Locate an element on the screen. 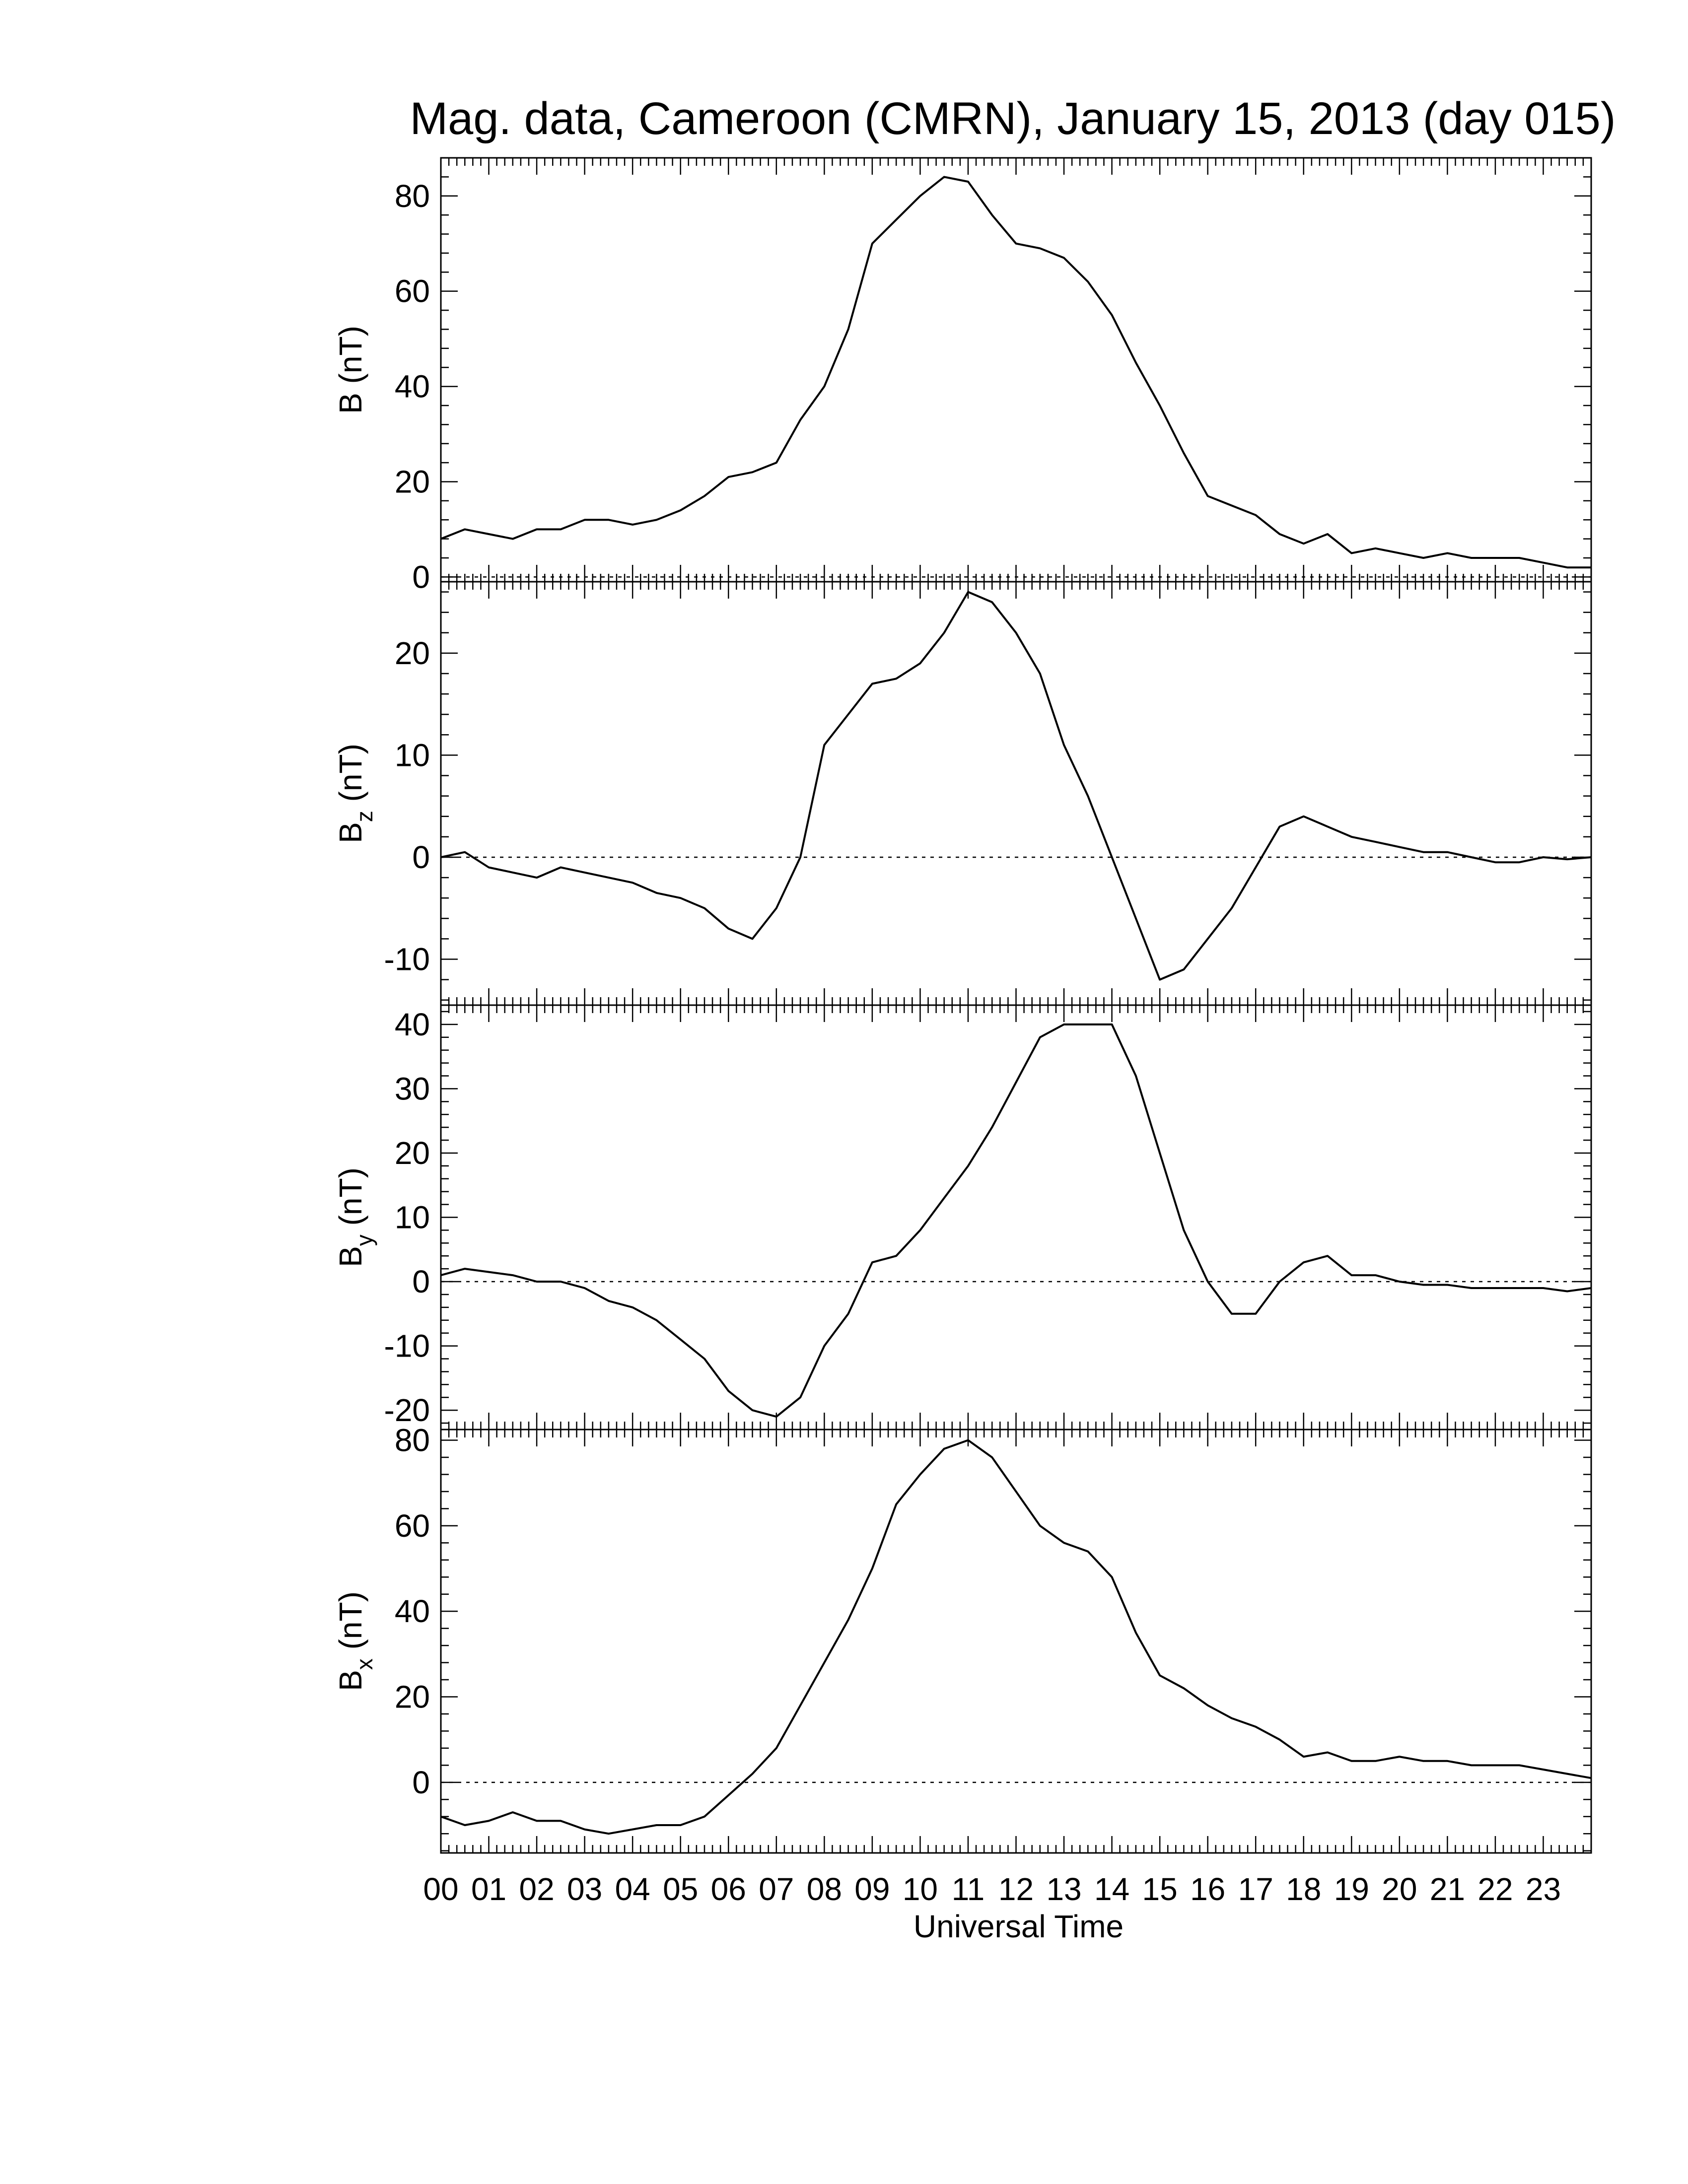  y-axis-label-Bx: Bx (nT) is located at coordinates (355, 1641).